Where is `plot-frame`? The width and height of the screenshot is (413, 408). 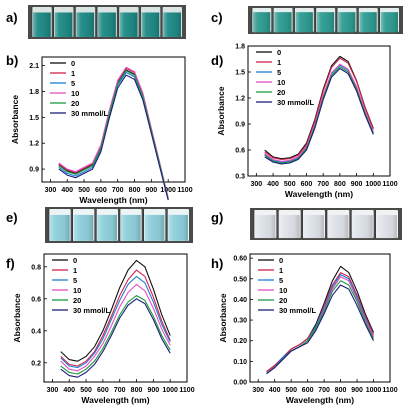 plot-frame is located at coordinates (320, 318).